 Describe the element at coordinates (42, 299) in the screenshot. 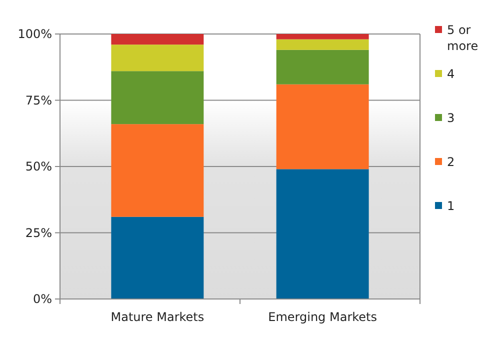

I see `y-tick-label: 0%` at that location.